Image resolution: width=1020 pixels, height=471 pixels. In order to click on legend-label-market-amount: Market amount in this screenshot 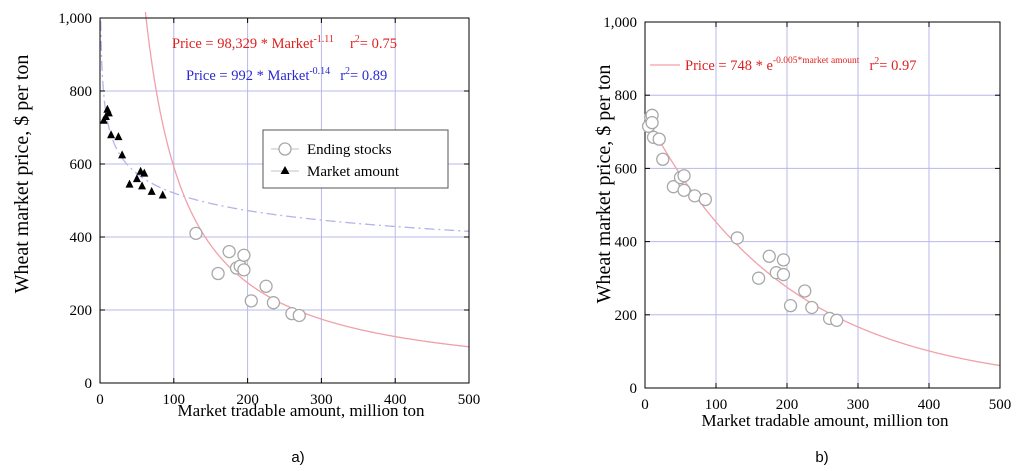, I will do `click(353, 172)`.